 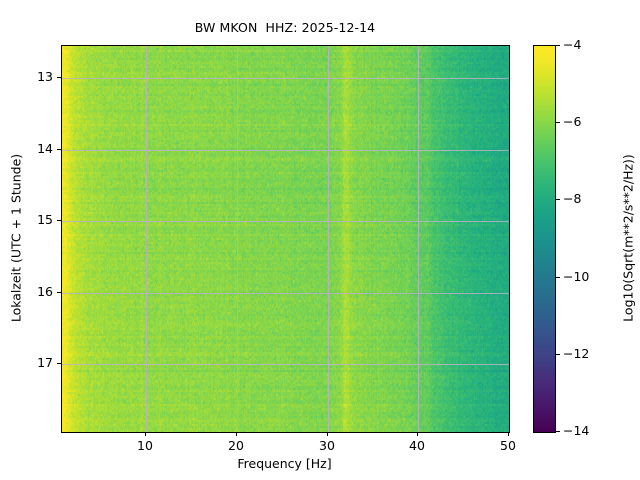 I want to click on x-tick-label: 20, so click(x=236, y=445).